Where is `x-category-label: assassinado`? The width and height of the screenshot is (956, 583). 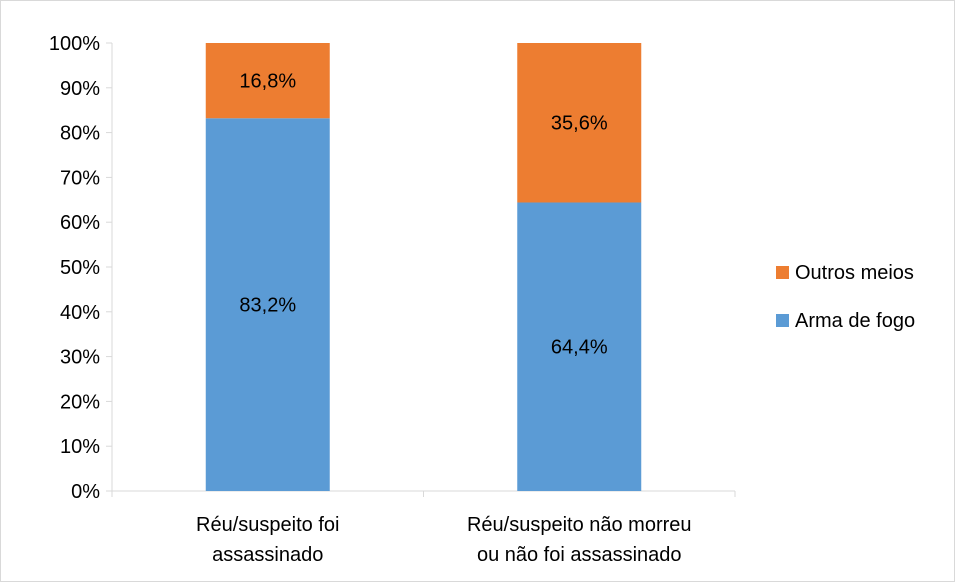 x-category-label: assassinado is located at coordinates (267, 555).